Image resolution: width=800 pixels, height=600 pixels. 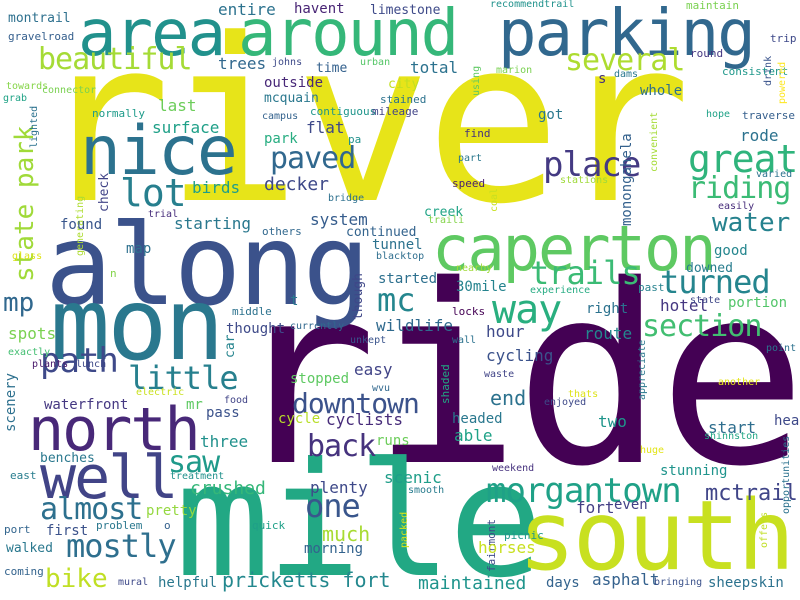 I want to click on word-well: well, so click(x=109, y=478).